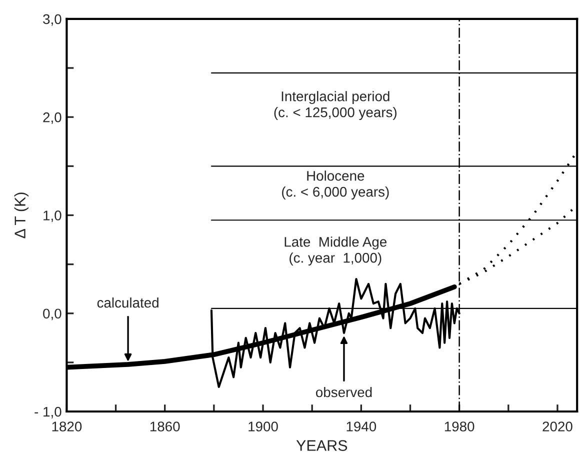 The image size is (580, 473). What do you see at coordinates (53, 216) in the screenshot?
I see `y-tick-label: 1,0` at bounding box center [53, 216].